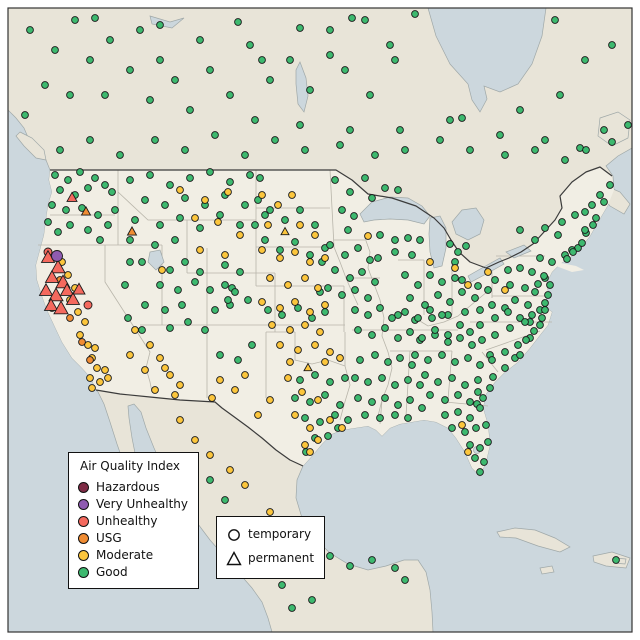 This screenshot has width=640, height=640. I want to click on station-very-unhealthy-temporary, so click(57, 256).